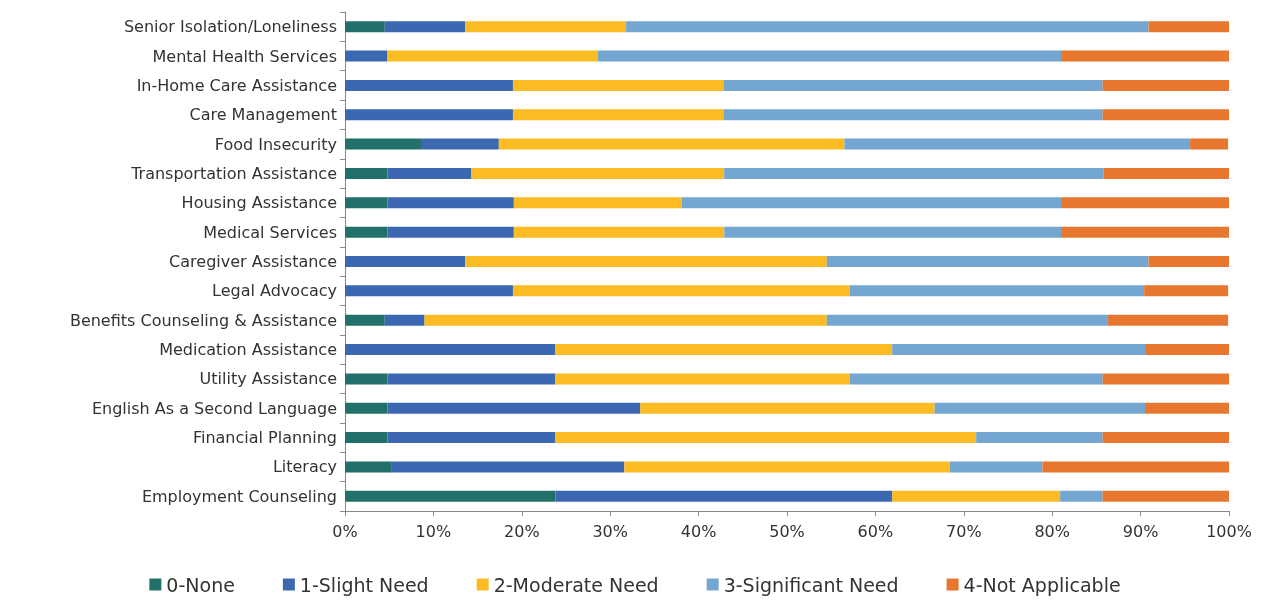  What do you see at coordinates (274, 291) in the screenshot?
I see `y-tick-label: Legal Advocacy` at bounding box center [274, 291].